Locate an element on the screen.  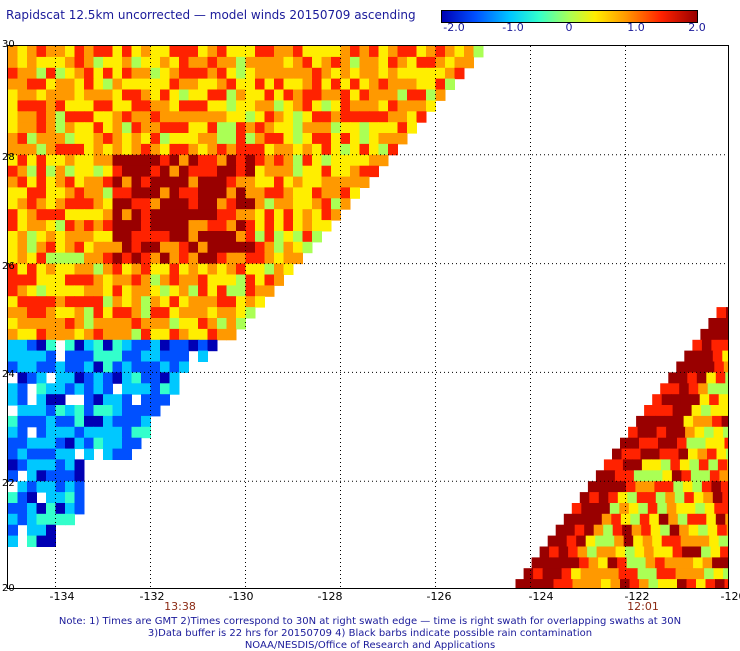
swath-time-label: 12:01 is located at coordinates (643, 606).